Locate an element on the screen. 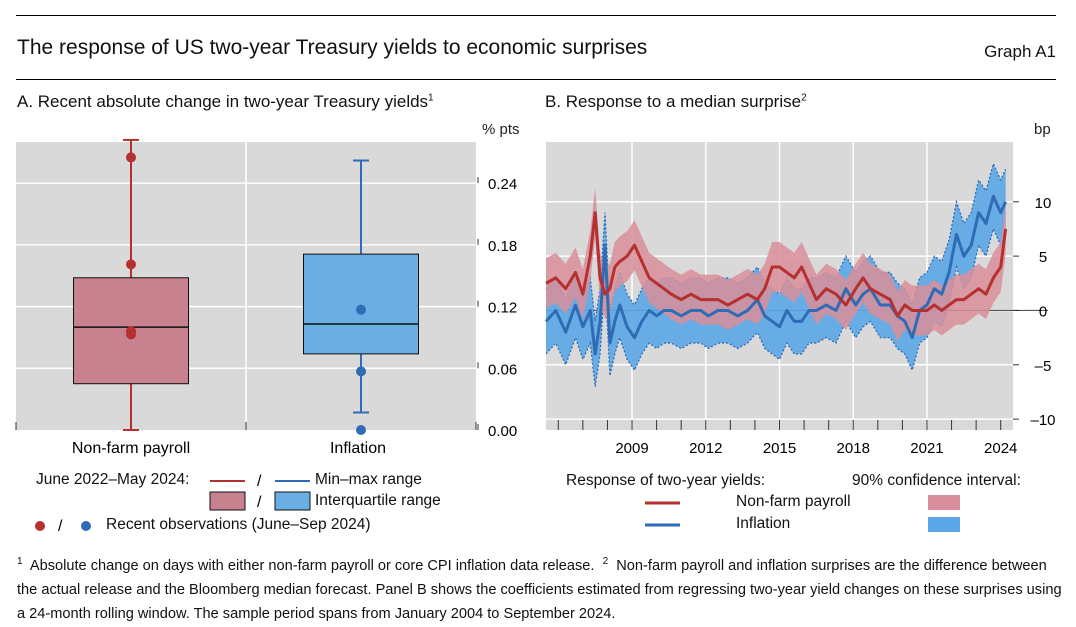 The height and width of the screenshot is (627, 1076). panel-a-ytick-label: 0.12 is located at coordinates (502, 308).